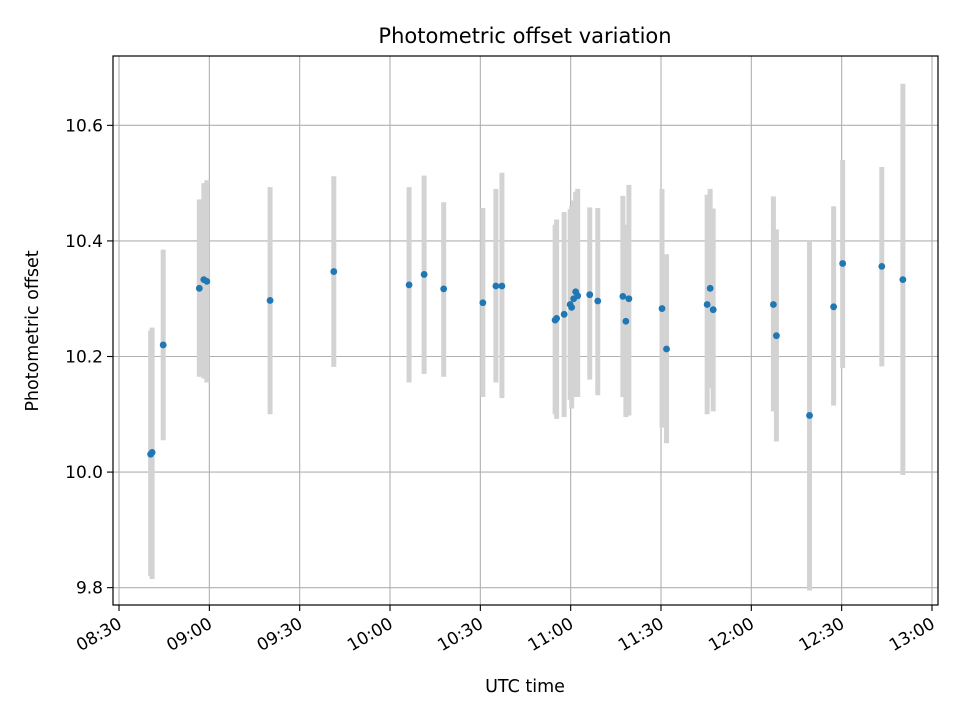  What do you see at coordinates (524, 36) in the screenshot?
I see `chart-title: Photometric offset variation` at bounding box center [524, 36].